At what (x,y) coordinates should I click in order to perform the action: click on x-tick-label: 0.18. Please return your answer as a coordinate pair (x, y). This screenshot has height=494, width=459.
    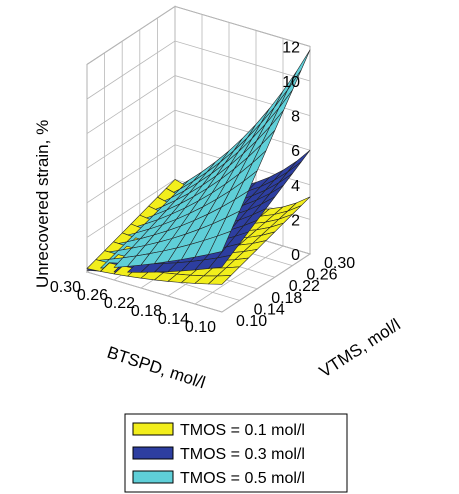
    Looking at the image, I should click on (146, 311).